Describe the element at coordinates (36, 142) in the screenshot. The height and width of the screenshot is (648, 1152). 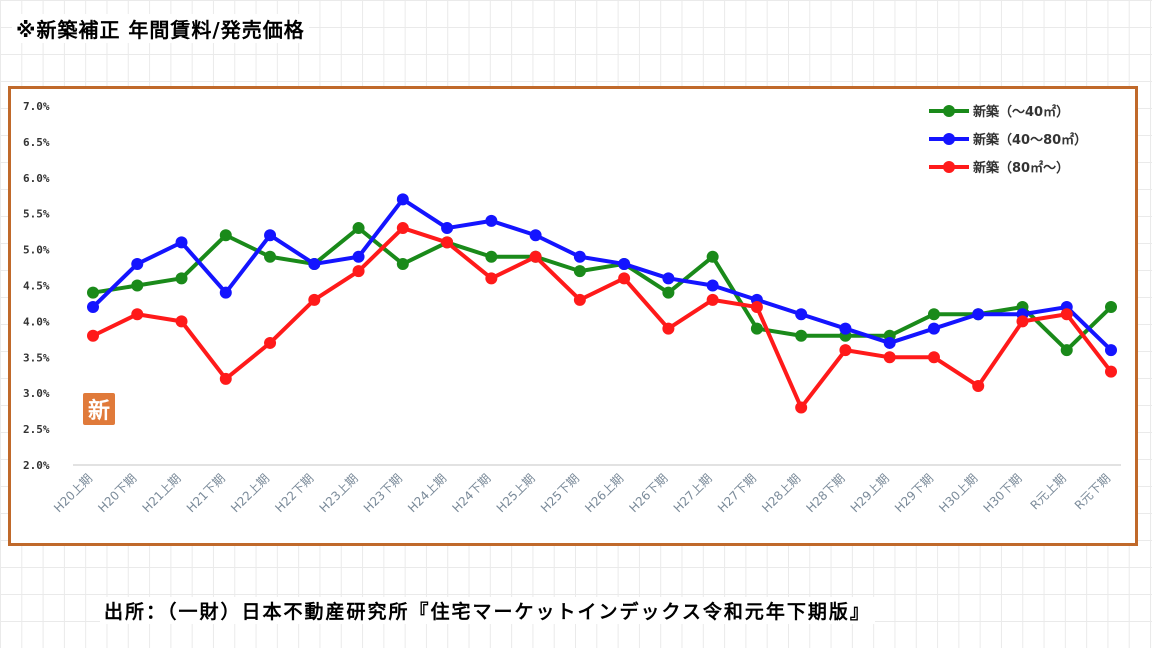
I see `y-tick-label: 6.5%` at that location.